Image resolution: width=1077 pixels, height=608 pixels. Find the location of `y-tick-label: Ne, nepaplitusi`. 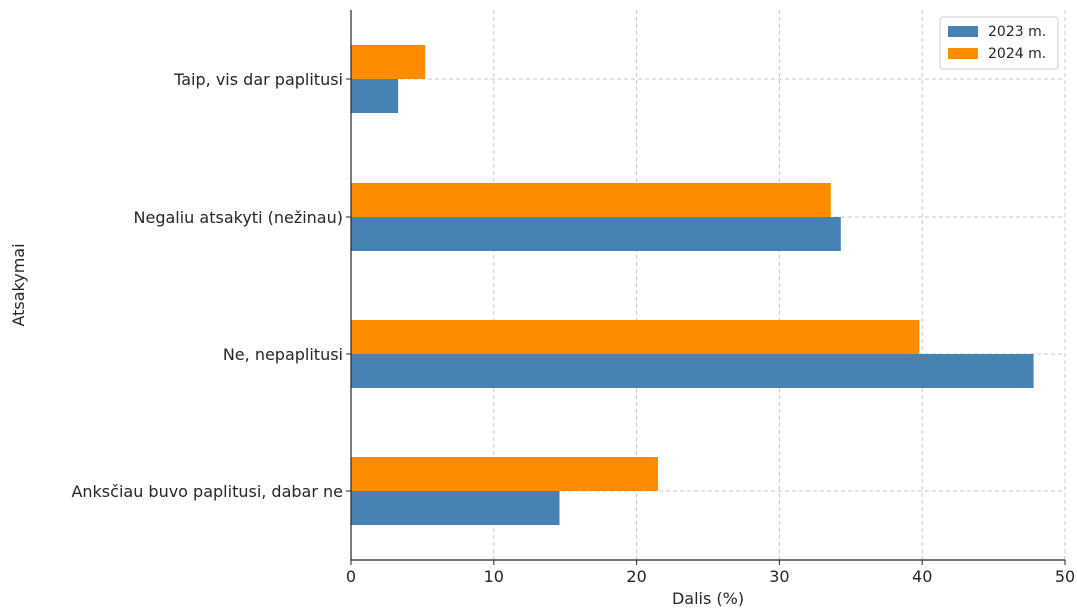

y-tick-label: Ne, nepaplitusi is located at coordinates (283, 354).